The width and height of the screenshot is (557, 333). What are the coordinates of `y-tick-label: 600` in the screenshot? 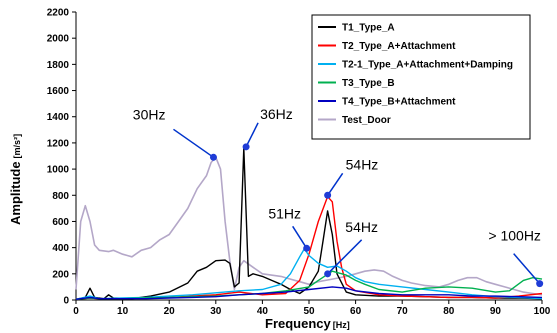 It's located at (60, 222).